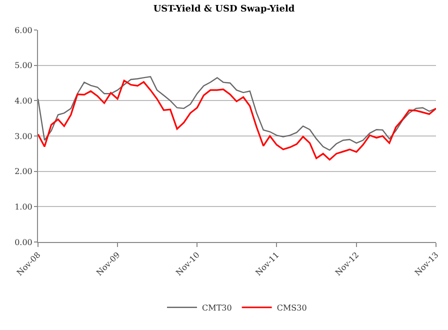 The height and width of the screenshot is (330, 448). What do you see at coordinates (23, 207) in the screenshot?
I see `y-tick-label: 1.00` at bounding box center [23, 207].